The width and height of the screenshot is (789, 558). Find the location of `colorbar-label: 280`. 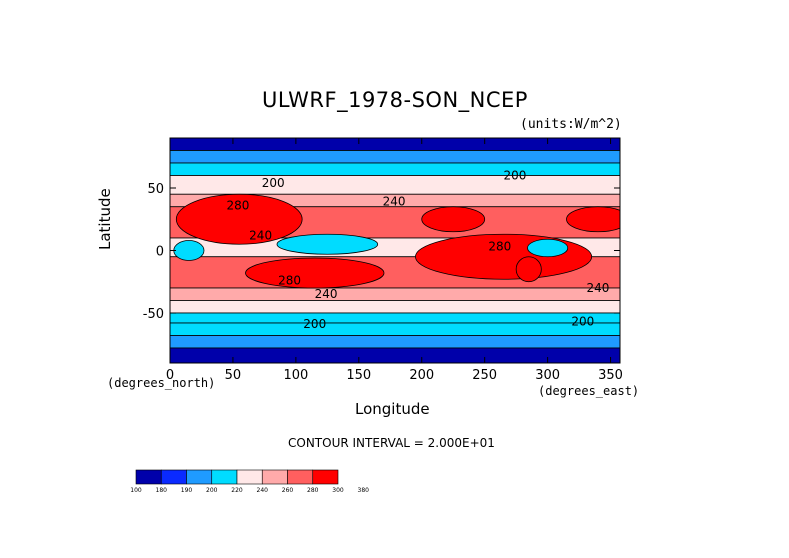

colorbar-label: 280 is located at coordinates (313, 490).